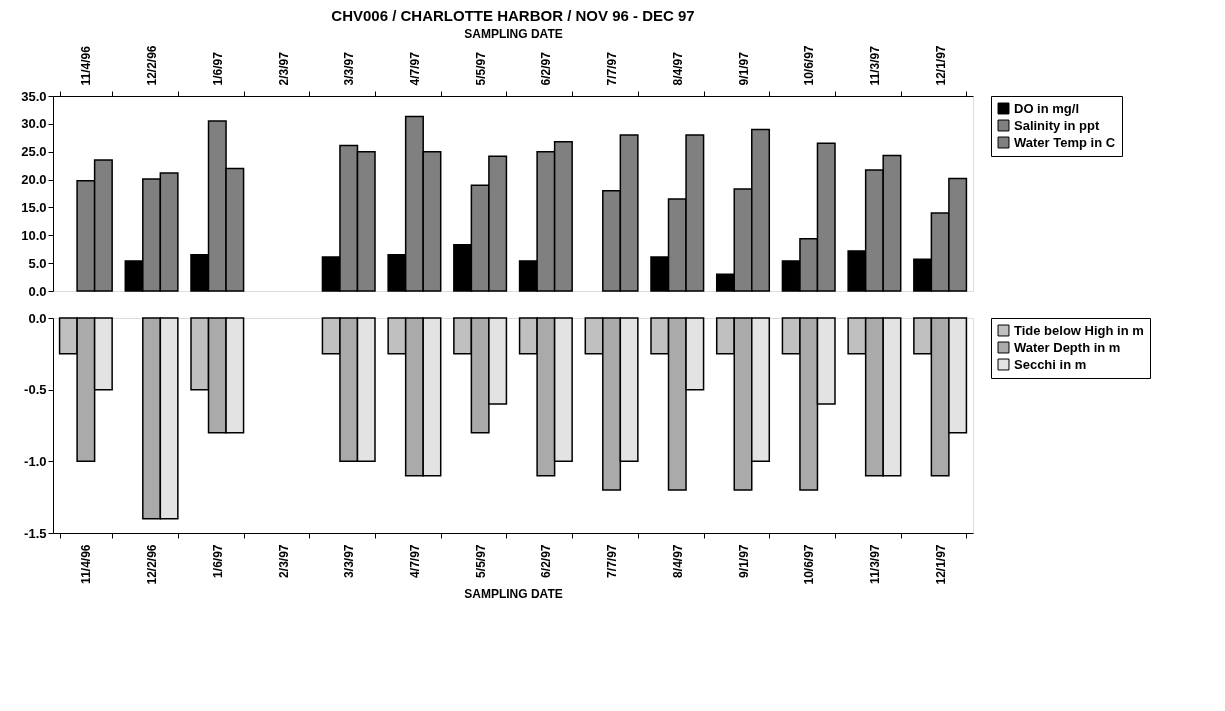  Describe the element at coordinates (34, 96) in the screenshot. I see `y-tick-label: 35.0` at that location.